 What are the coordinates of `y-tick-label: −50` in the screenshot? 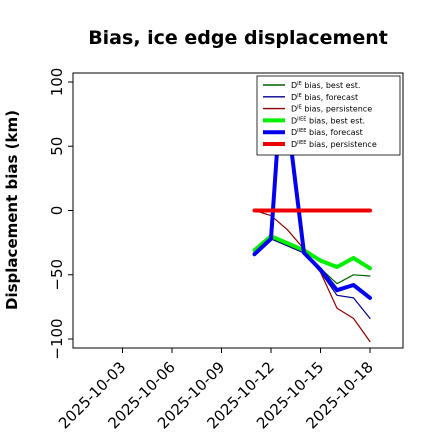 It's located at (57, 275).